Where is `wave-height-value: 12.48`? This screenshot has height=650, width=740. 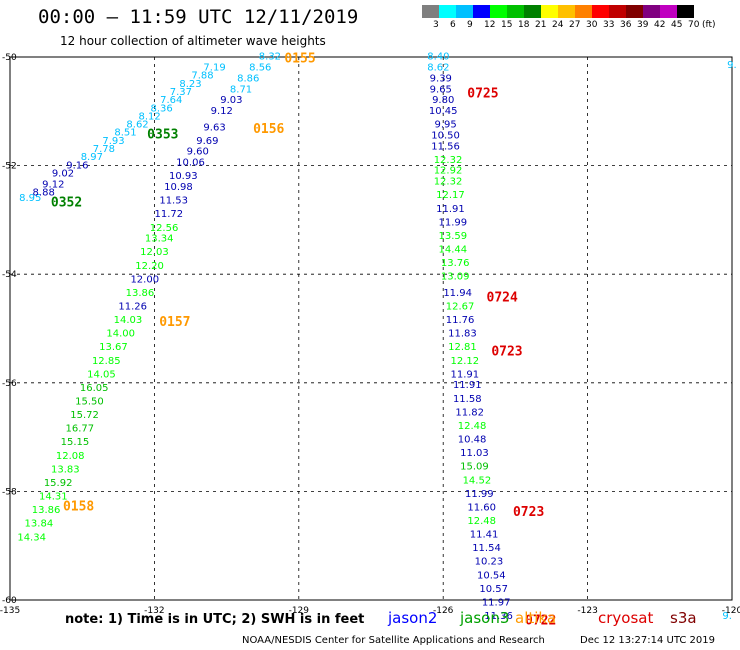
wave-height-value: 12.48 is located at coordinates (472, 426).